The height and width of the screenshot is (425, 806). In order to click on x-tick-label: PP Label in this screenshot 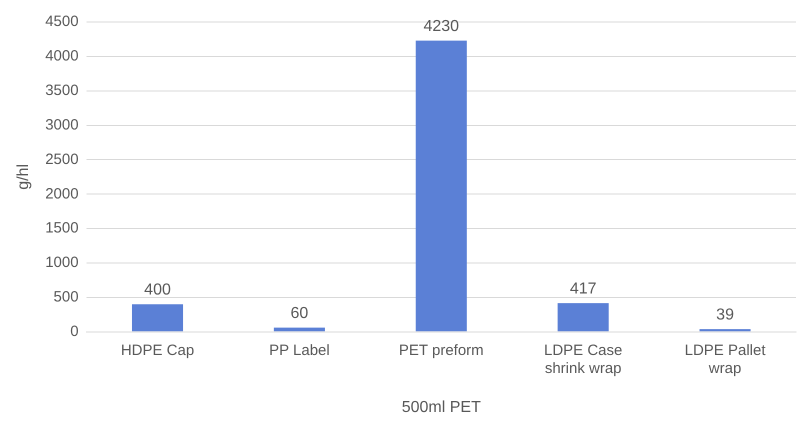, I will do `click(299, 350)`.